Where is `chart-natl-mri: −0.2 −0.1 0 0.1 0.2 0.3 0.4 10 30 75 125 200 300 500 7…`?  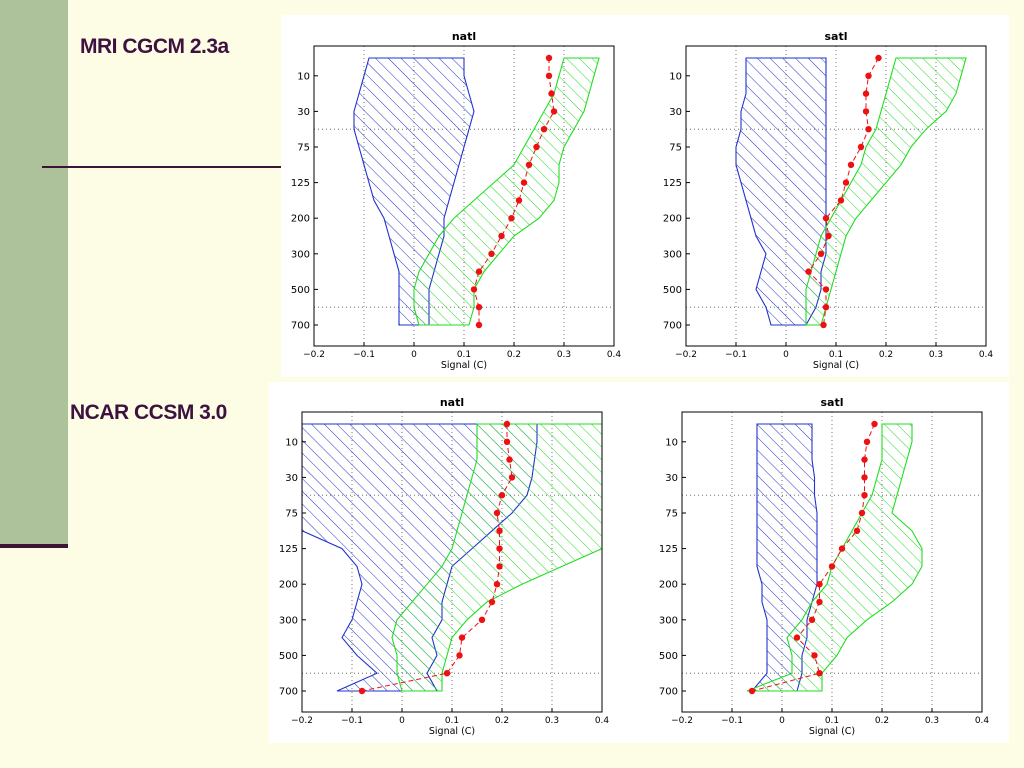
chart-natl-mri: −0.2 −0.1 0 0.1 0.2 0.3 0.4 10 30 75 125 200 300 500 7… is located at coordinates (456, 200).